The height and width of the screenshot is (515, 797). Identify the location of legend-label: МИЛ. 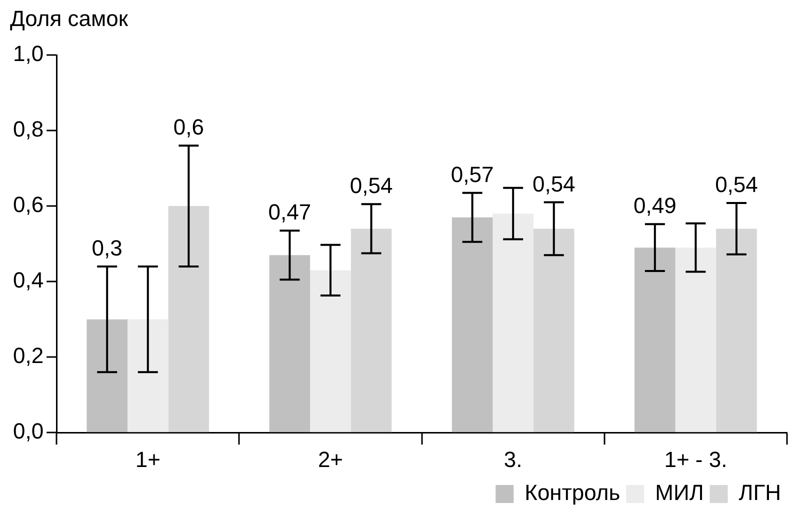
(679, 493).